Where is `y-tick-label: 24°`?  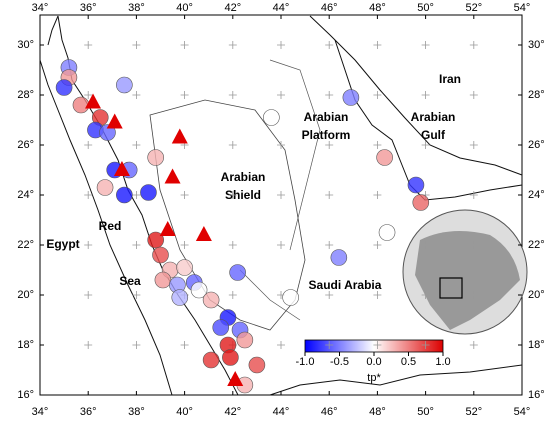 y-tick-label: 24° is located at coordinates (25, 195).